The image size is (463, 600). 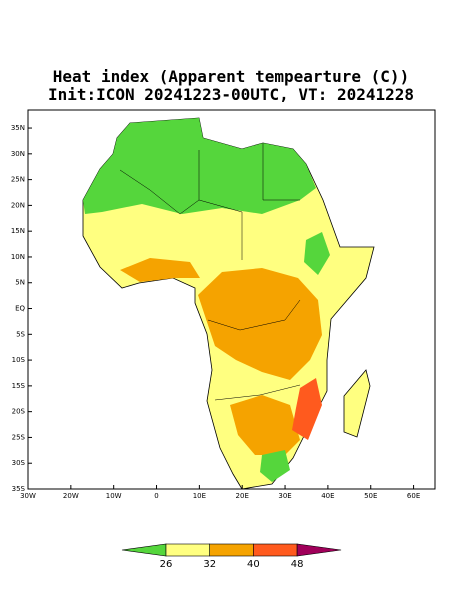 What do you see at coordinates (370, 496) in the screenshot?
I see `x-tick-label: 50E` at bounding box center [370, 496].